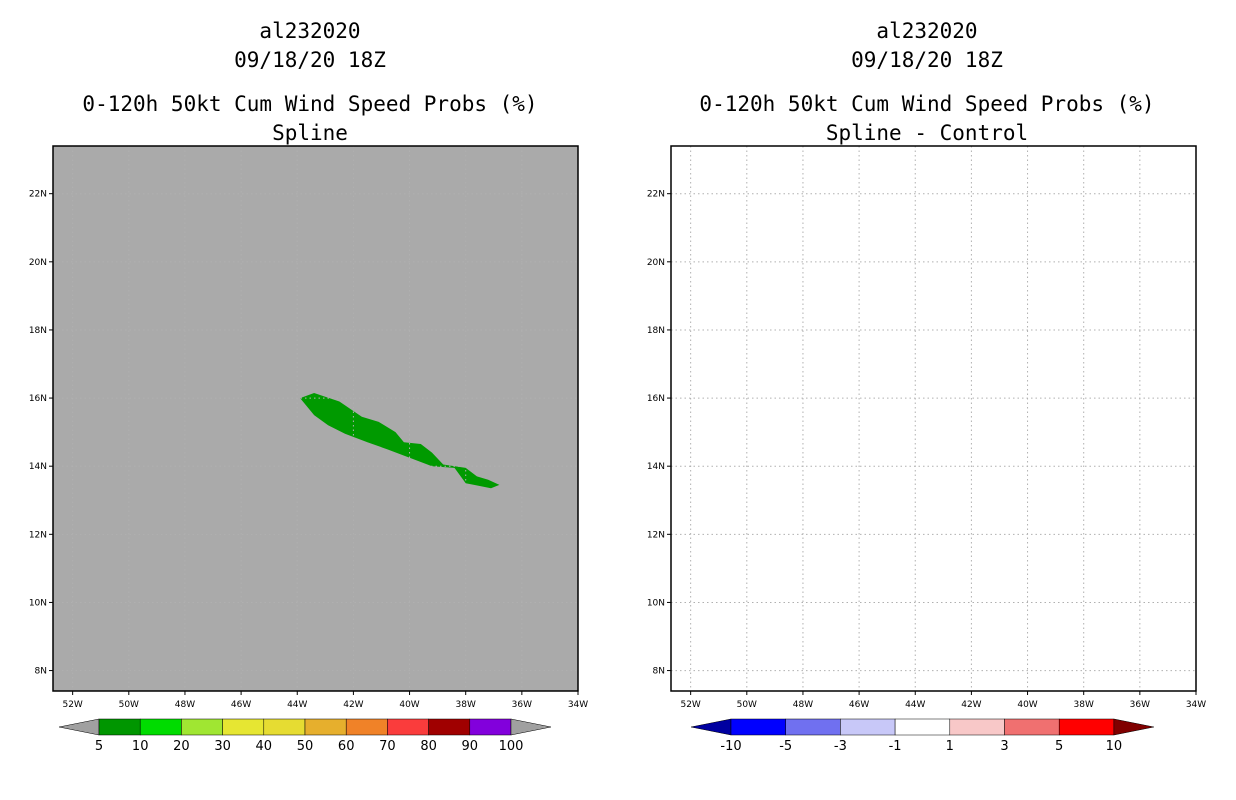  I want to click on right-subtitle: Spline - Control, so click(927, 133).